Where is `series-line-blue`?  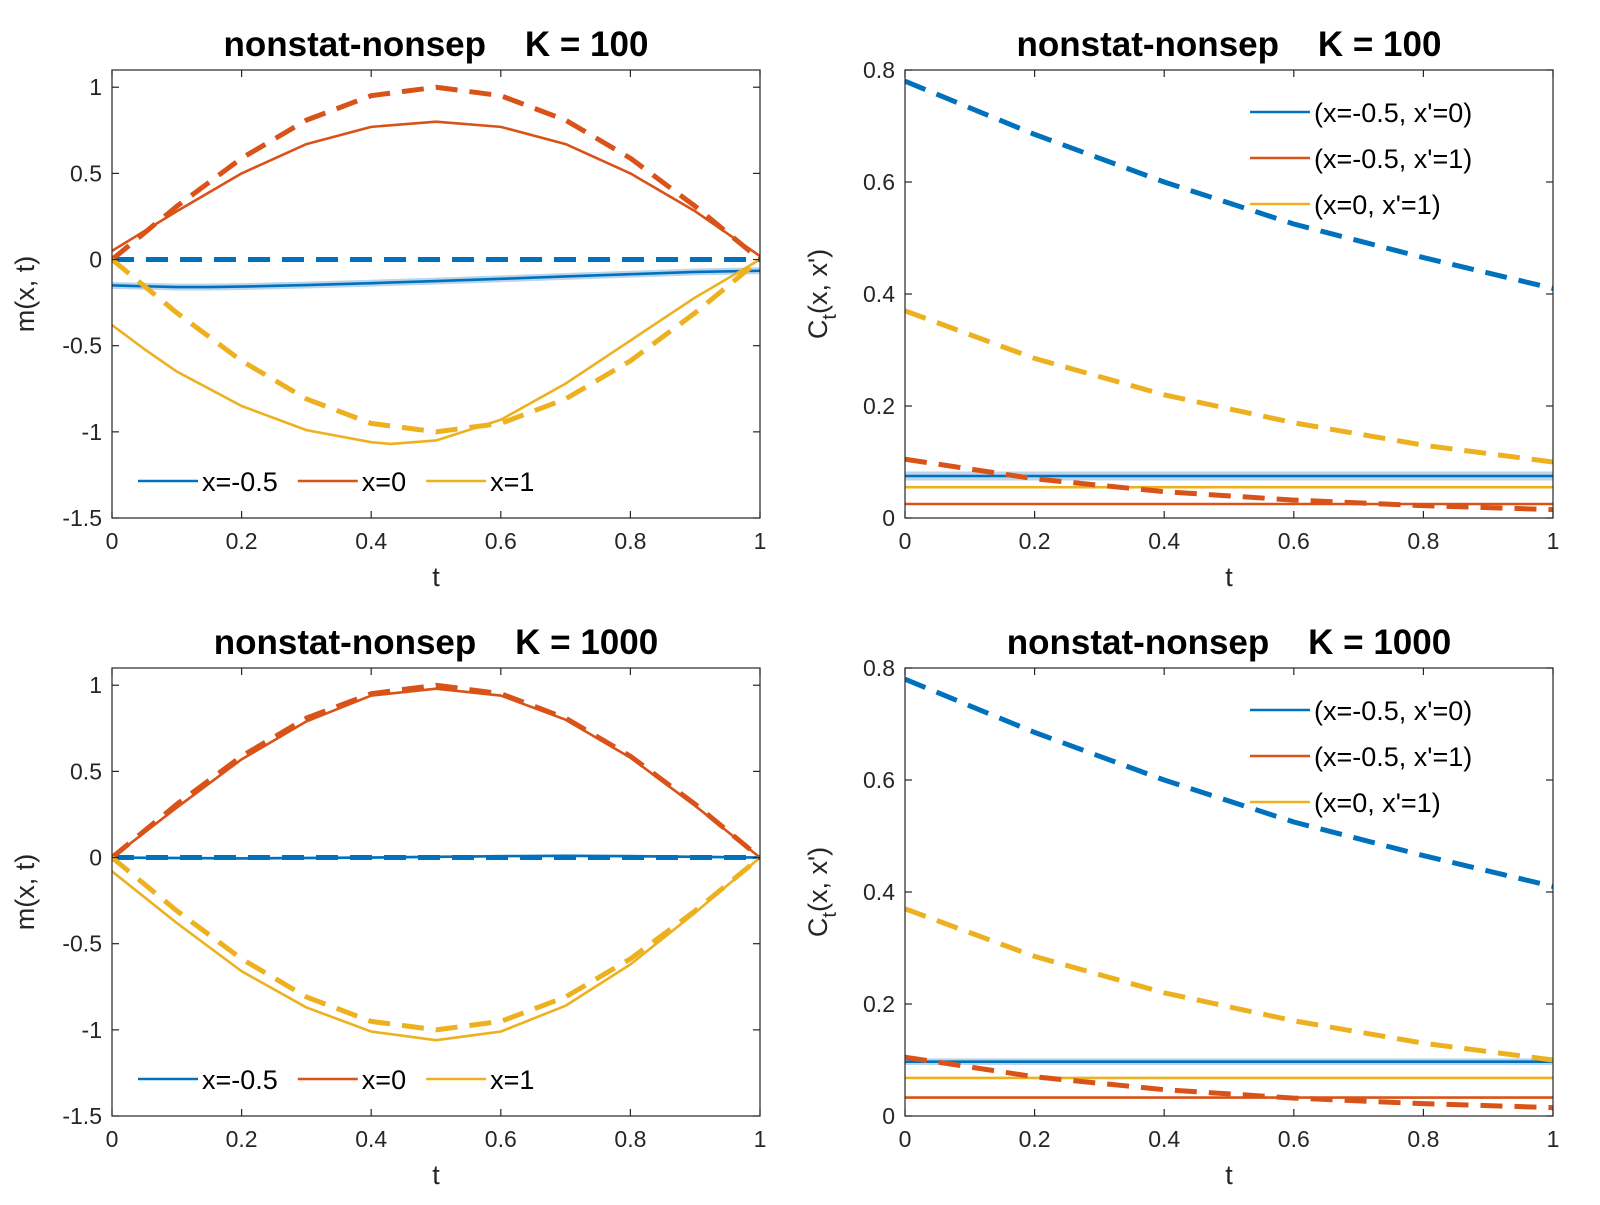
series-line-blue is located at coordinates (436, 279).